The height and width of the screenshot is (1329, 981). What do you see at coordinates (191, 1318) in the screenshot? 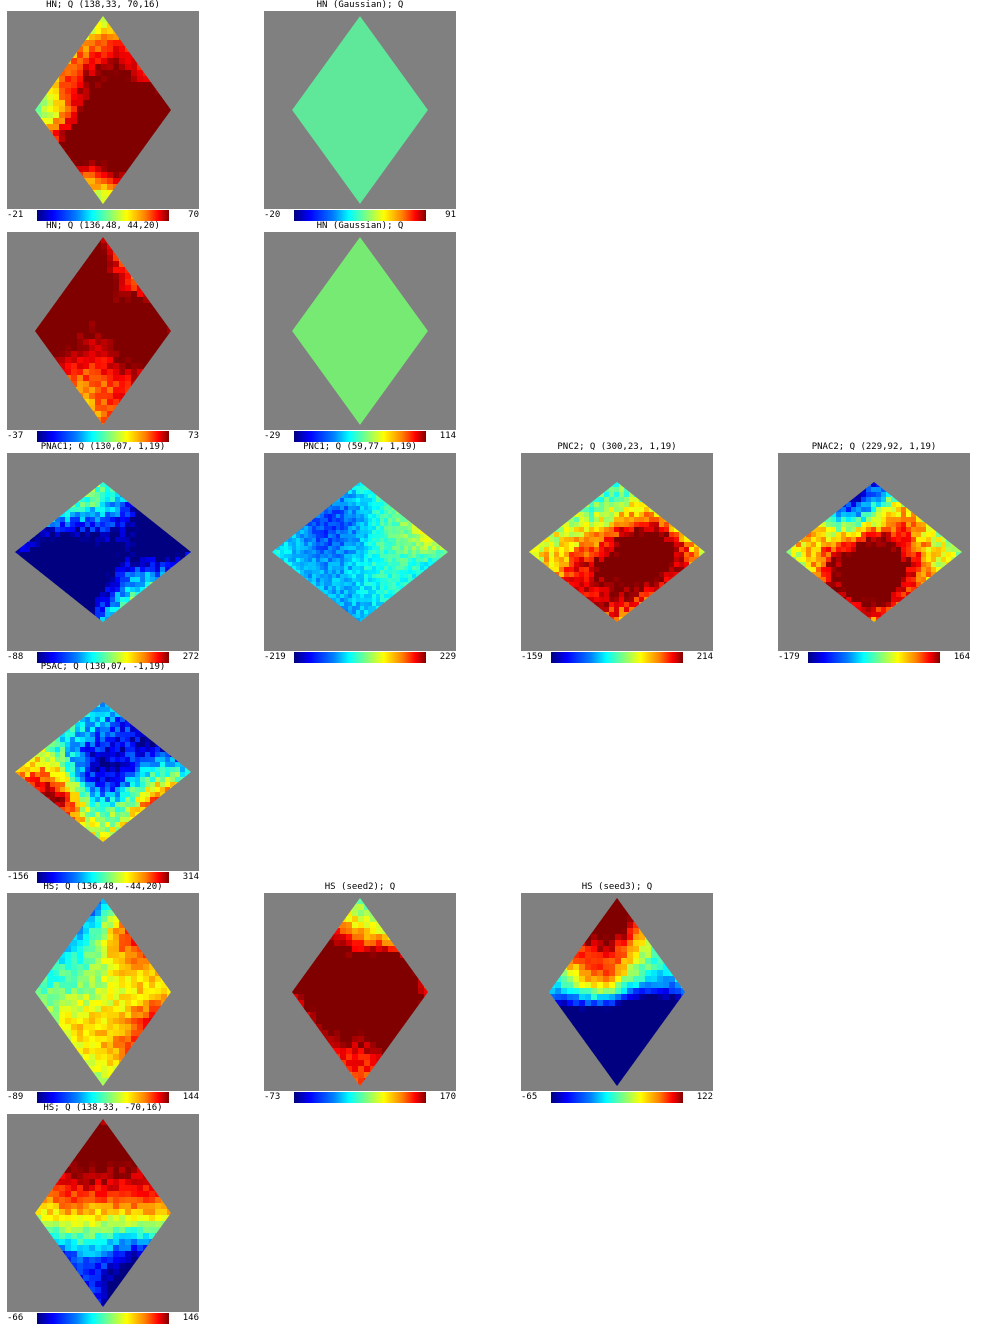
I see `colorbar-max-label: 146` at bounding box center [191, 1318].